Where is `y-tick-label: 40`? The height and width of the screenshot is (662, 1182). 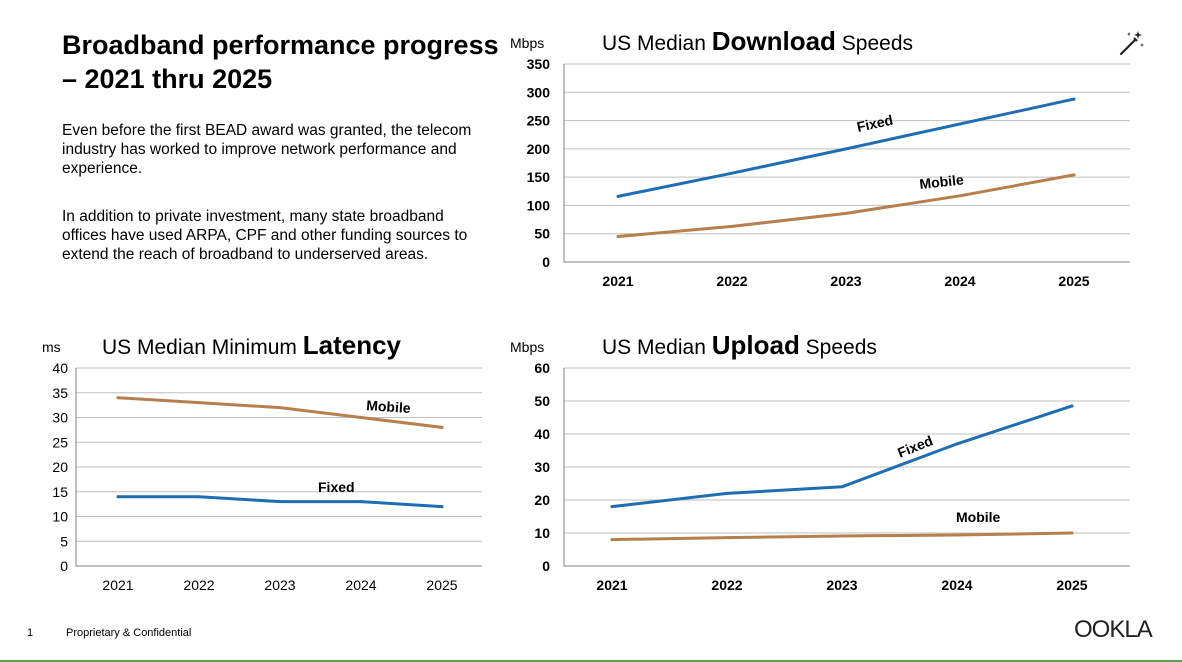
y-tick-label: 40 is located at coordinates (542, 434).